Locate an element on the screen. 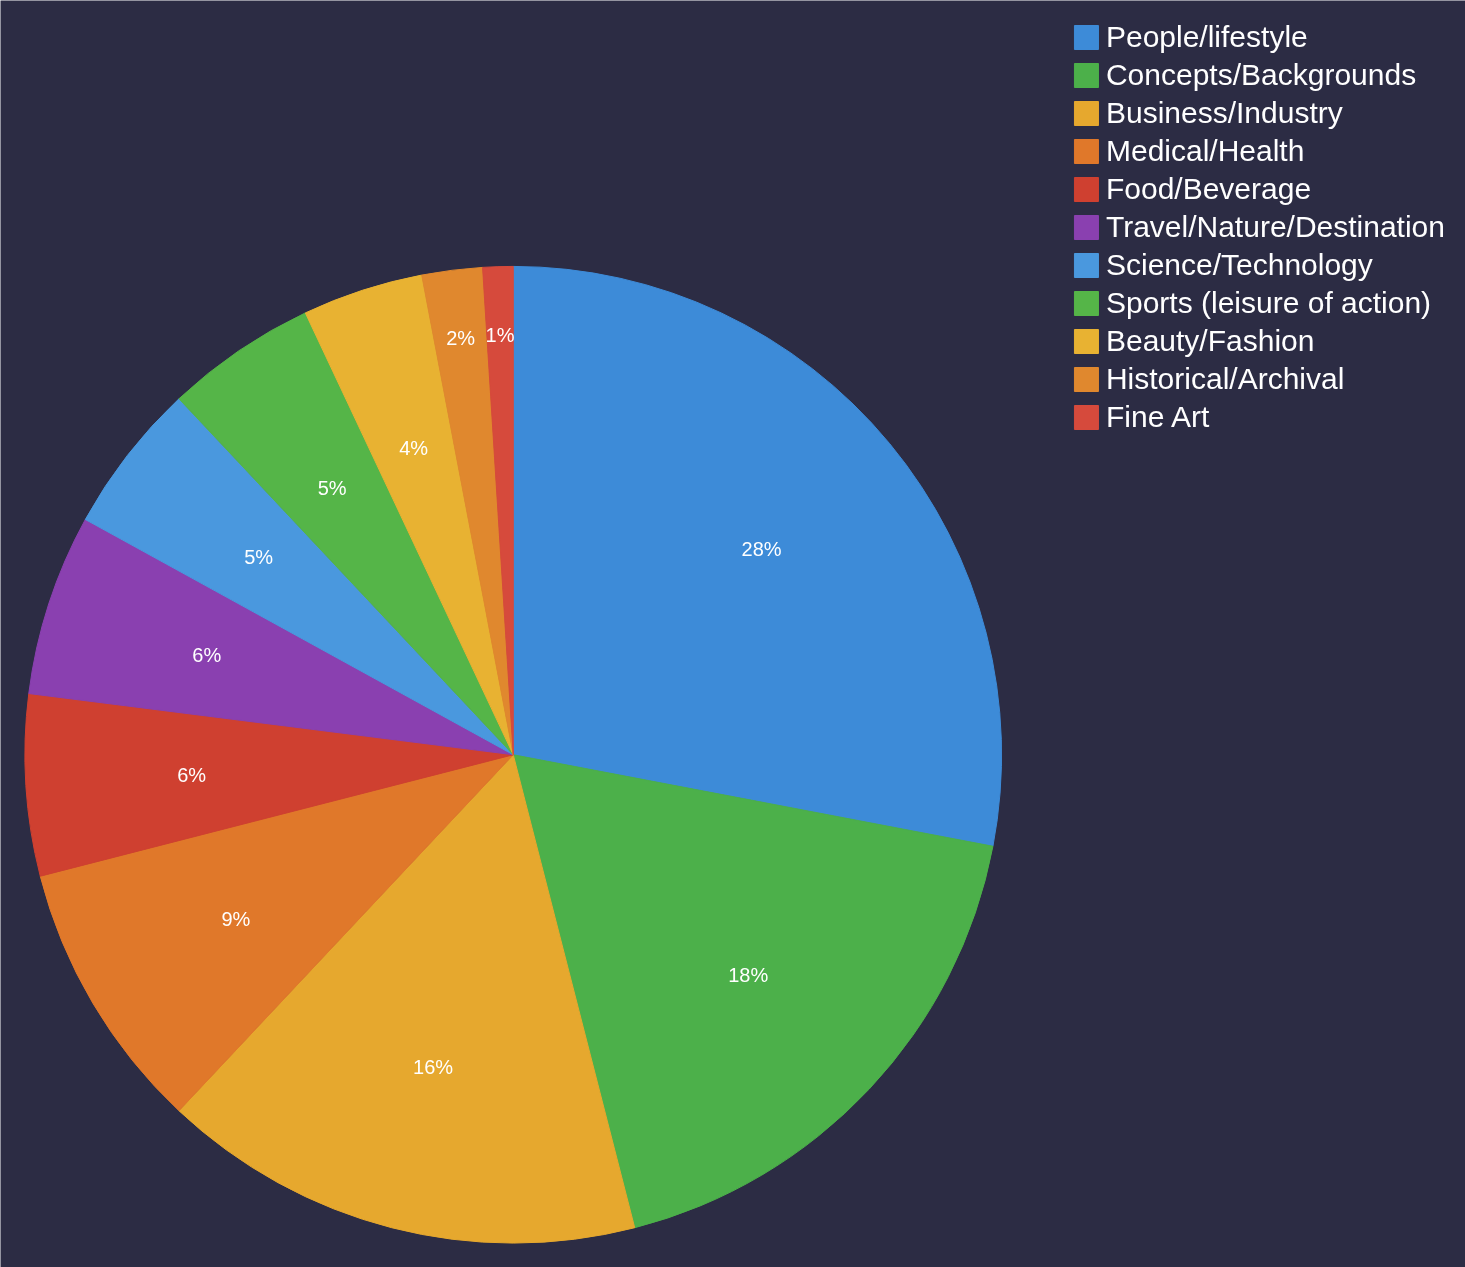 This screenshot has width=1465, height=1267. legend-label: Business/Industry is located at coordinates (1224, 113).